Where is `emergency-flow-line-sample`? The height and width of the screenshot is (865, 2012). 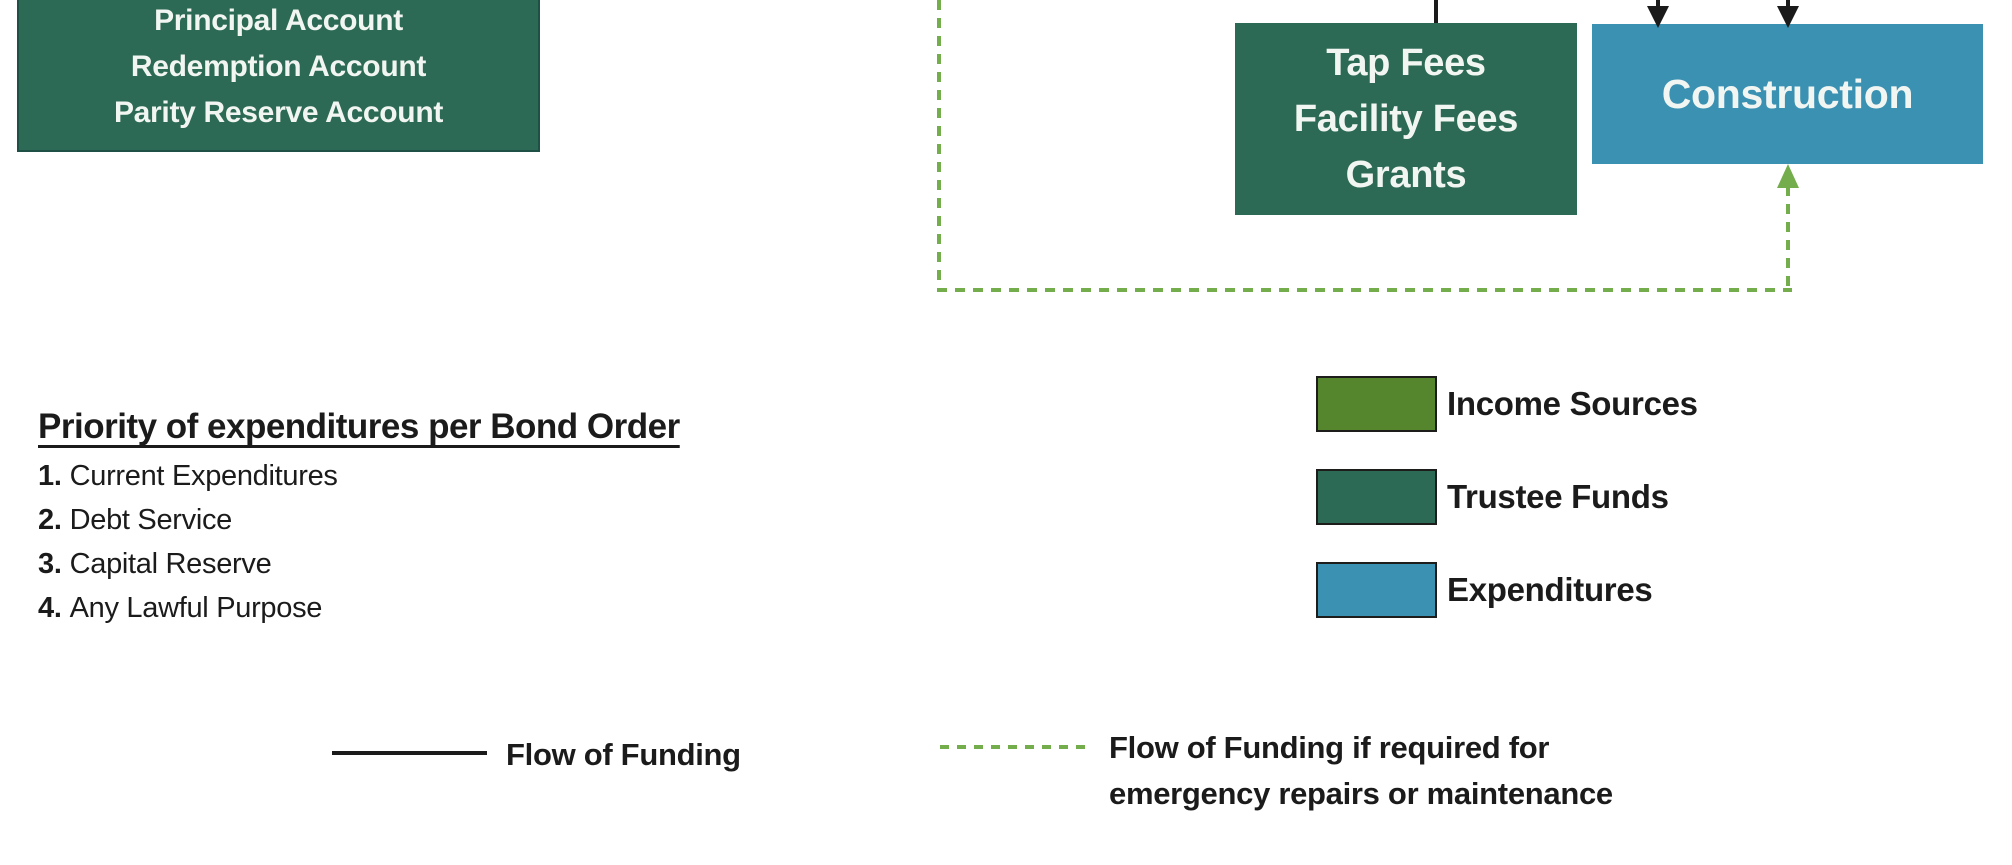 emergency-flow-line-sample is located at coordinates (1015, 747).